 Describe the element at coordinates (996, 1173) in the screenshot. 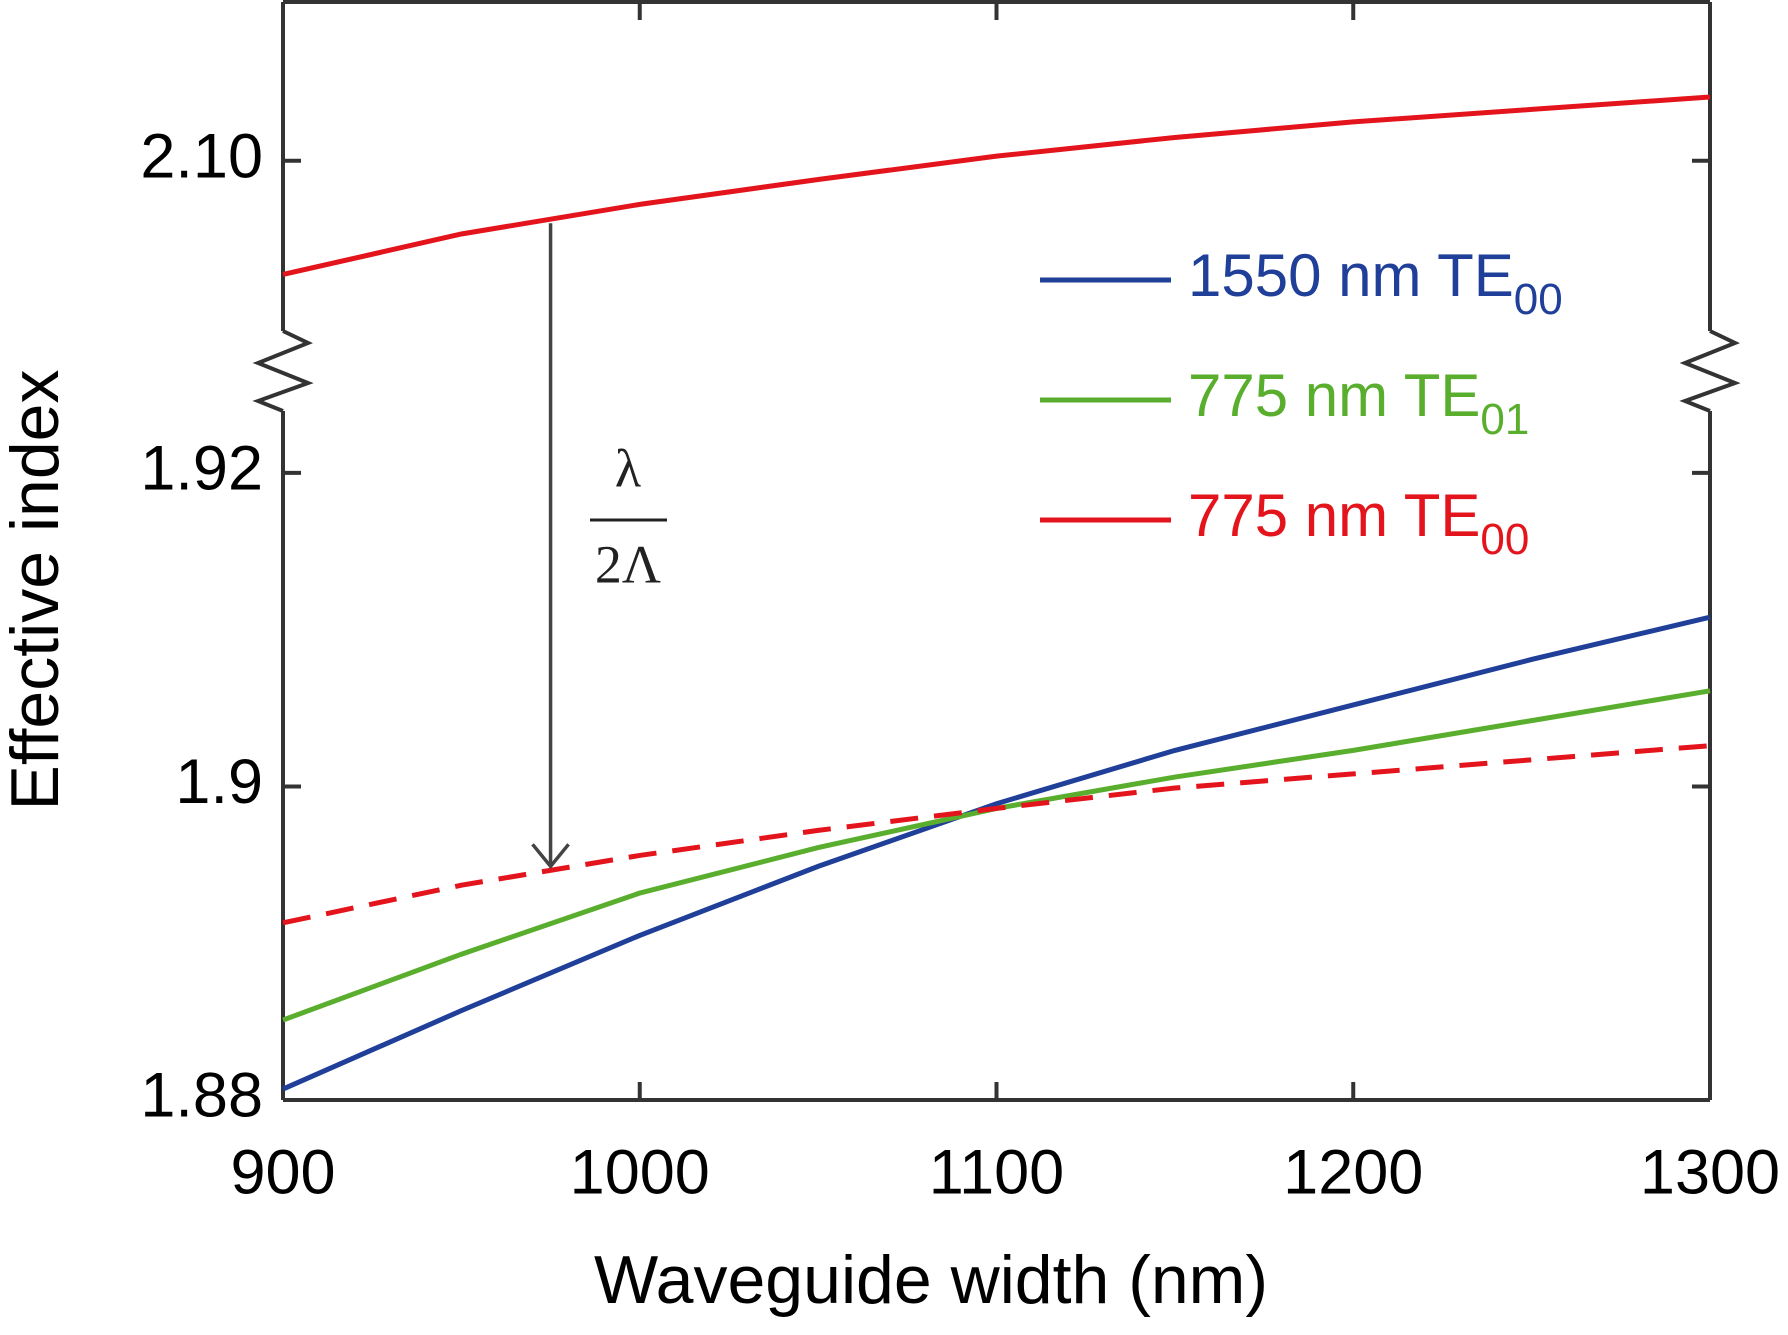

I see `x-tick-label: 1100` at that location.